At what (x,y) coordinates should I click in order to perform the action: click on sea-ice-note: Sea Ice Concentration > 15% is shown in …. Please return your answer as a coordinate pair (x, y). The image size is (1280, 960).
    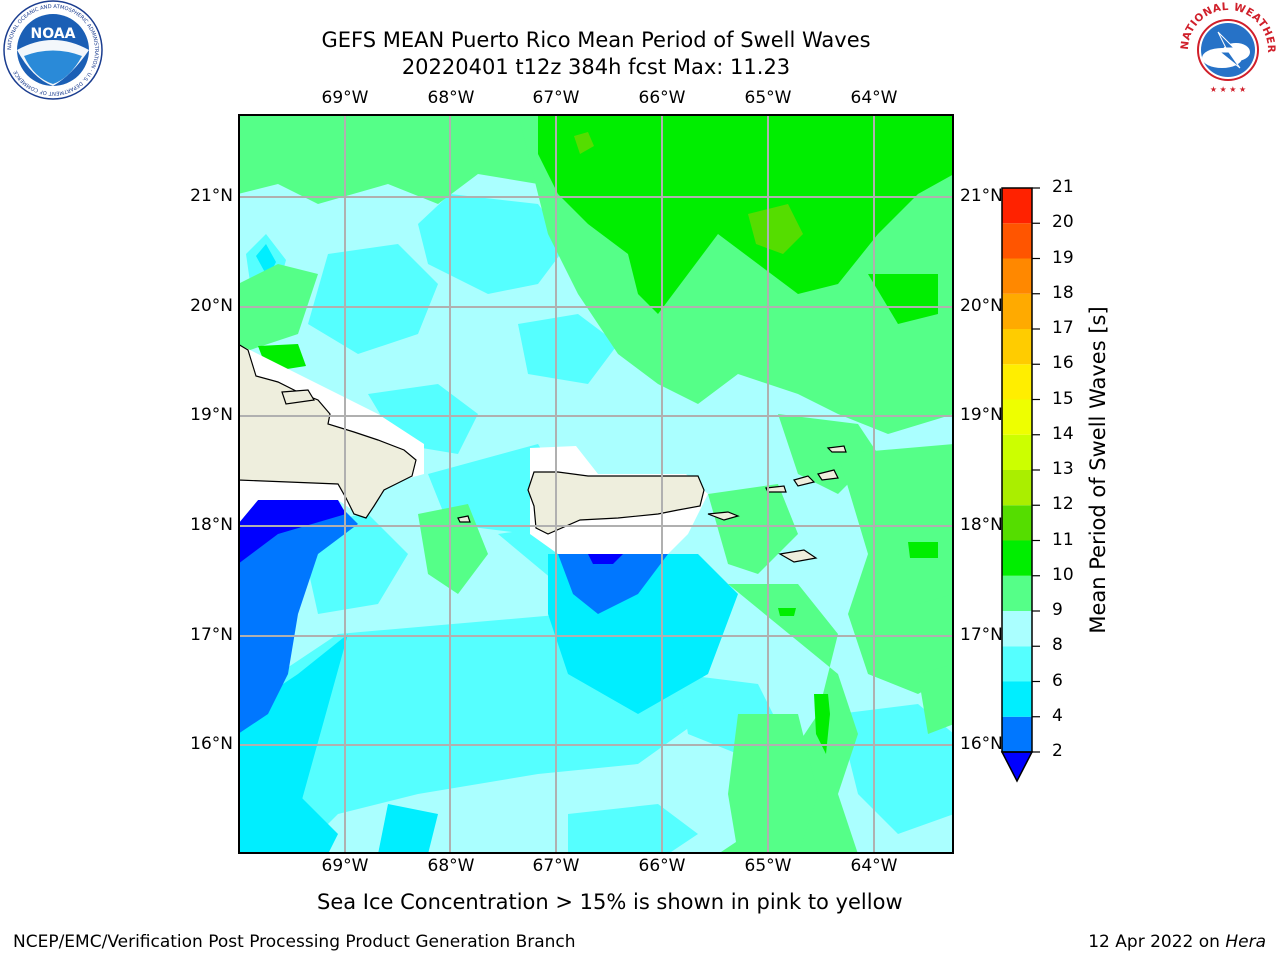
    Looking at the image, I should click on (610, 902).